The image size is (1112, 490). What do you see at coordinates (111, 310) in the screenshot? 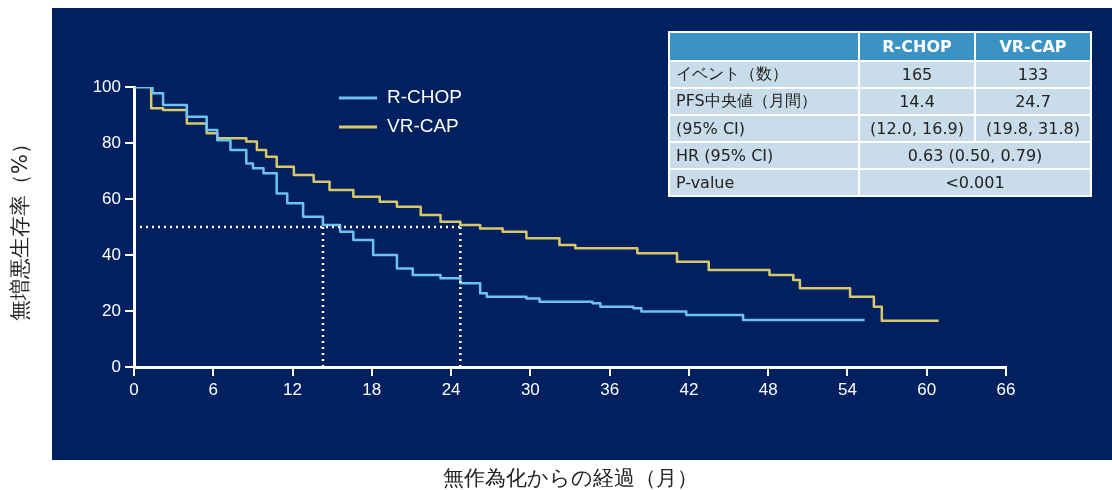
I see `y-tick-label: 20` at bounding box center [111, 310].